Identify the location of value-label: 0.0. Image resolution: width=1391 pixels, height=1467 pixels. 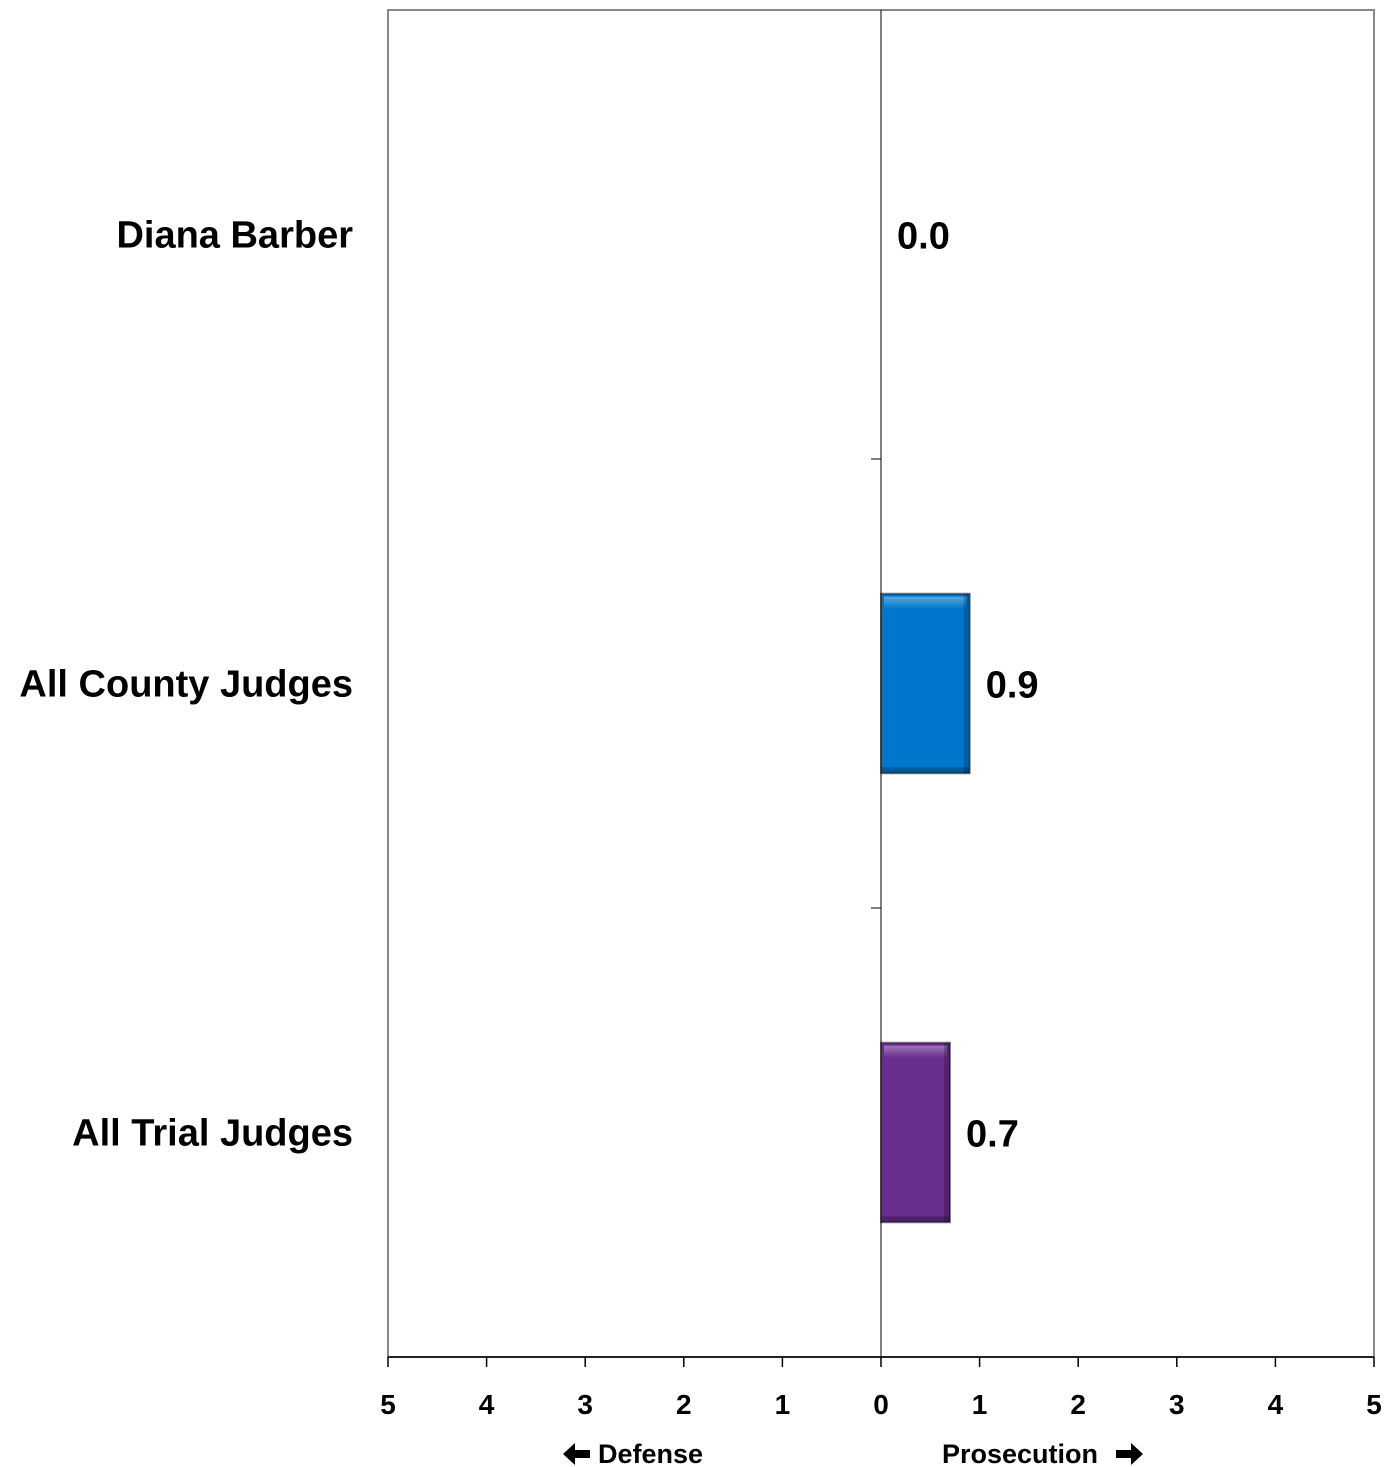
(923, 237).